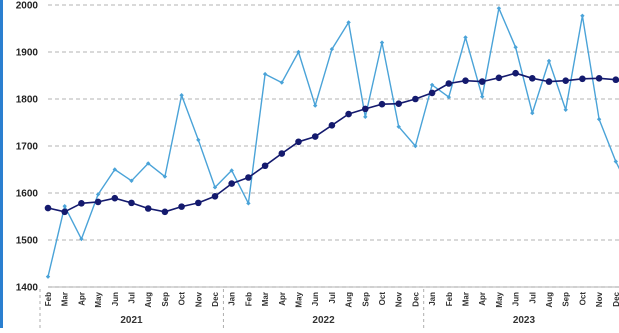 This screenshot has height=333, width=619. I want to click on y-tick-label: 1900, so click(27, 53).